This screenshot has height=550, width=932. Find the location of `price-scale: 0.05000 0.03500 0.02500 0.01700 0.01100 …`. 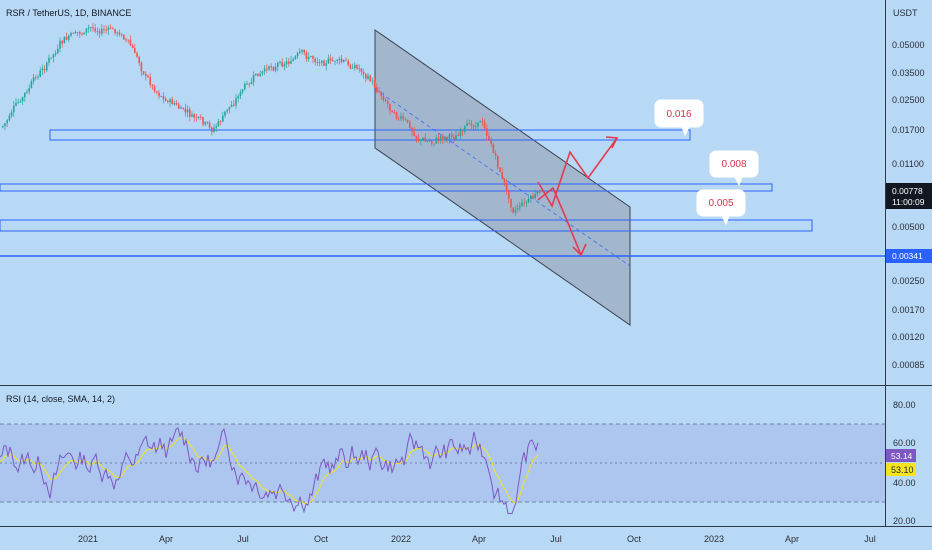

price-scale: 0.05000 0.03500 0.02500 0.01700 0.01100 … is located at coordinates (908, 205).